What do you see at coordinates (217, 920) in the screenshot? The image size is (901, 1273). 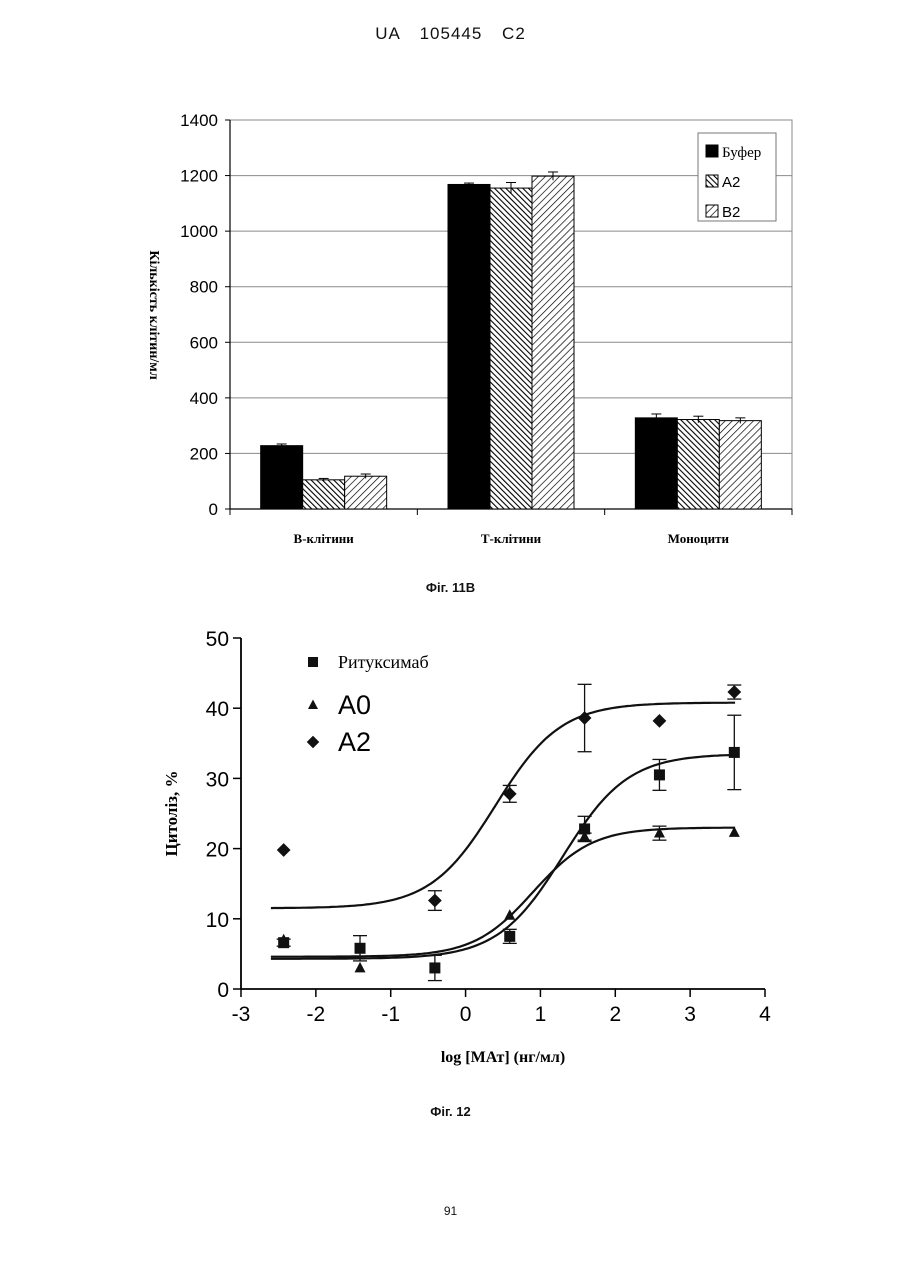 I see `y-tick-label: 10` at bounding box center [217, 920].